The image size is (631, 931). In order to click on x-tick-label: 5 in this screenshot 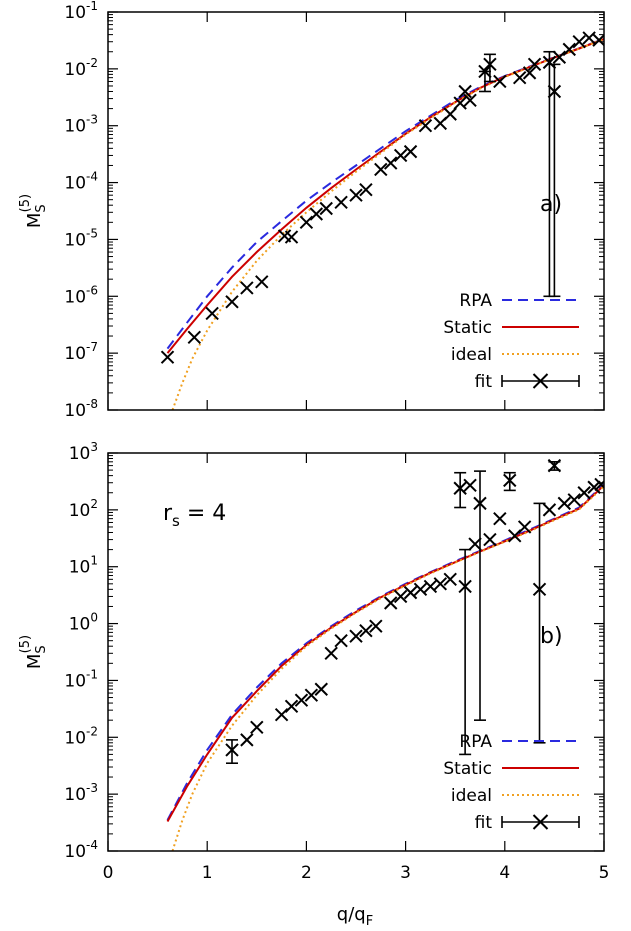, I will do `click(604, 873)`.